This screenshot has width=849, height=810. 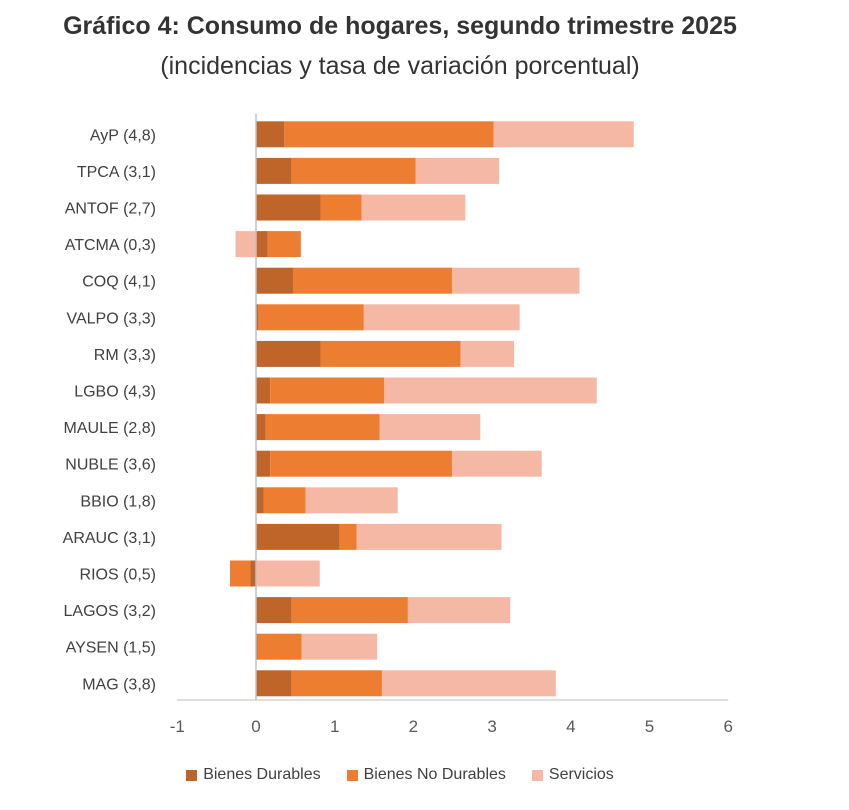 I want to click on y-tick-label: MAULE (2,8), so click(x=110, y=428).